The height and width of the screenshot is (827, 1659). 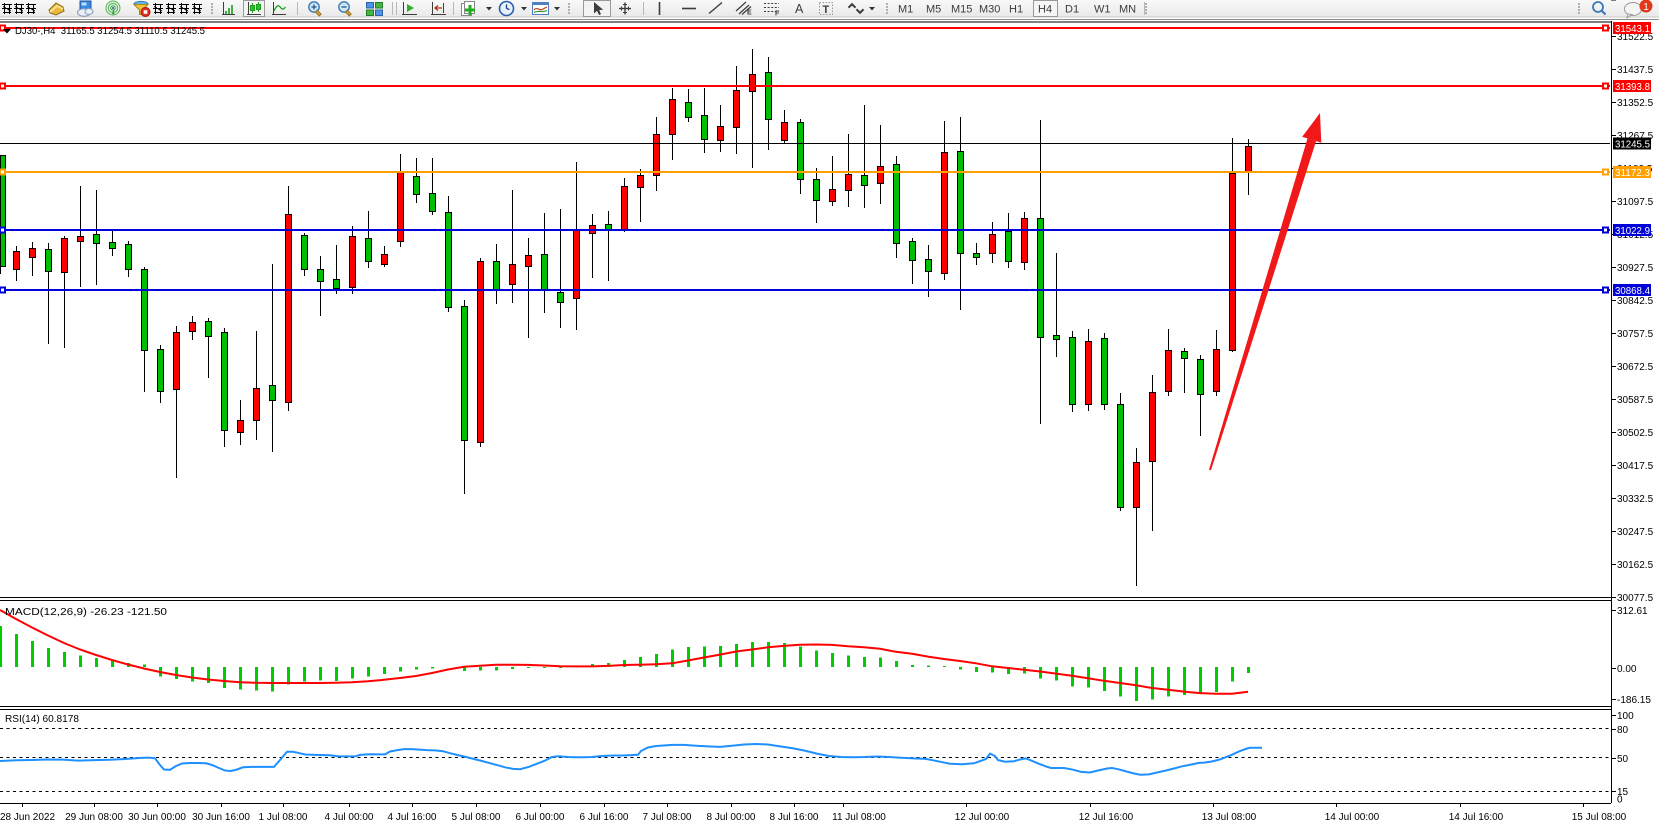 I want to click on svg-text: 0, so click(x=1620, y=800).